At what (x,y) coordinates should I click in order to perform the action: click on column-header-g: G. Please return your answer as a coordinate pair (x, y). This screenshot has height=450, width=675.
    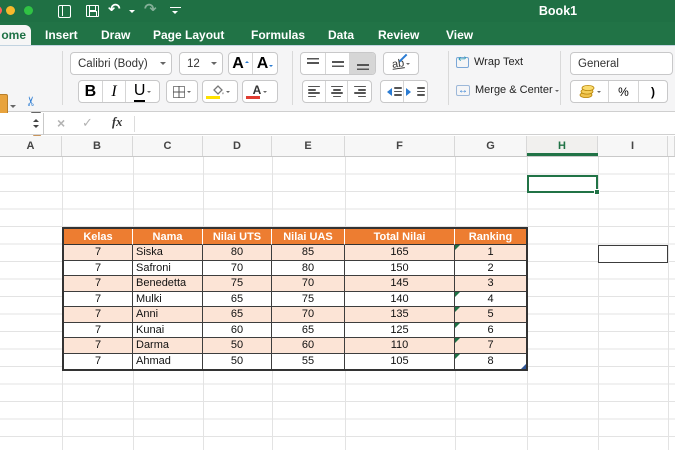
    Looking at the image, I should click on (491, 146).